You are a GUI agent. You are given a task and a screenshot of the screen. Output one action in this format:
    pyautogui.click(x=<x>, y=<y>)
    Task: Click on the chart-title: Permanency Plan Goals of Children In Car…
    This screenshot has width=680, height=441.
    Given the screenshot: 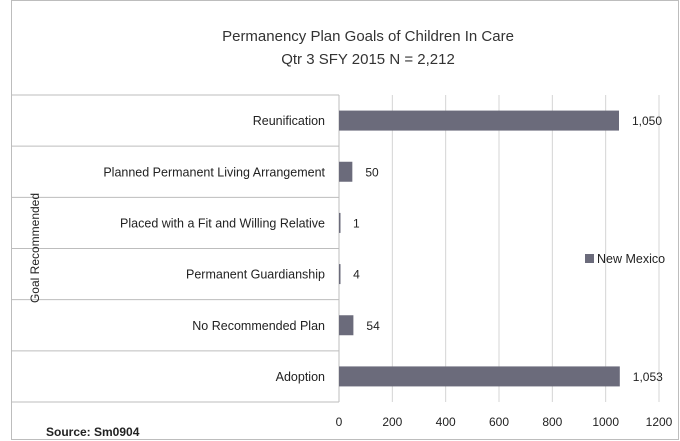 What is the action you would take?
    pyautogui.click(x=368, y=36)
    